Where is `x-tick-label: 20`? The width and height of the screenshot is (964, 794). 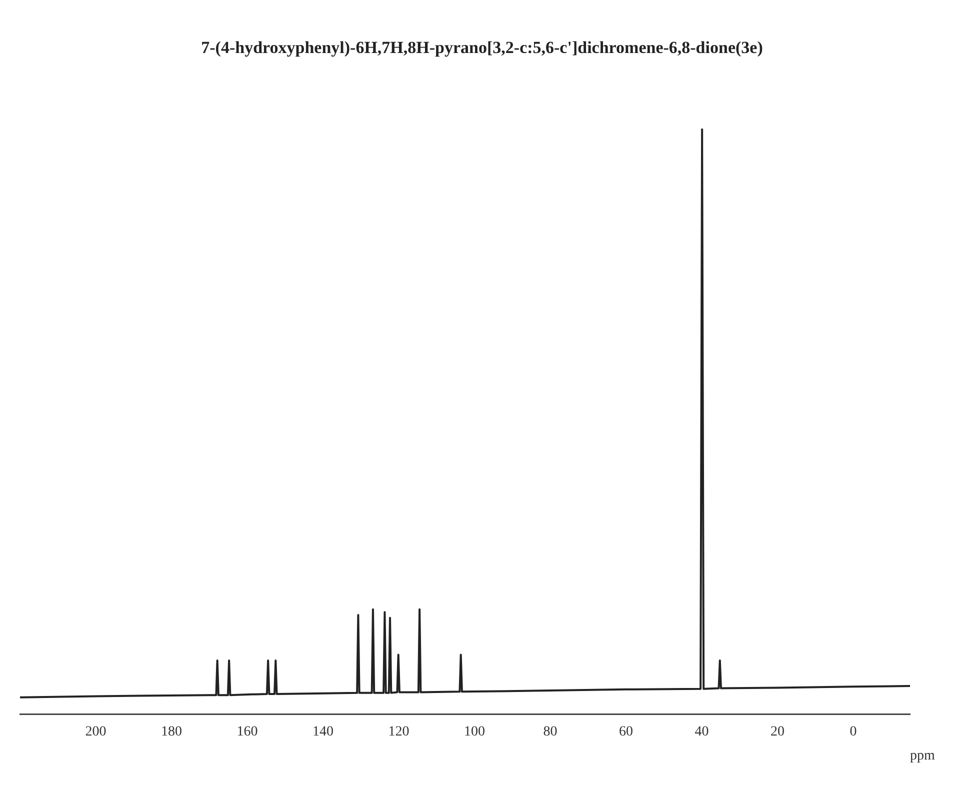
x-tick-label: 20 is located at coordinates (777, 732).